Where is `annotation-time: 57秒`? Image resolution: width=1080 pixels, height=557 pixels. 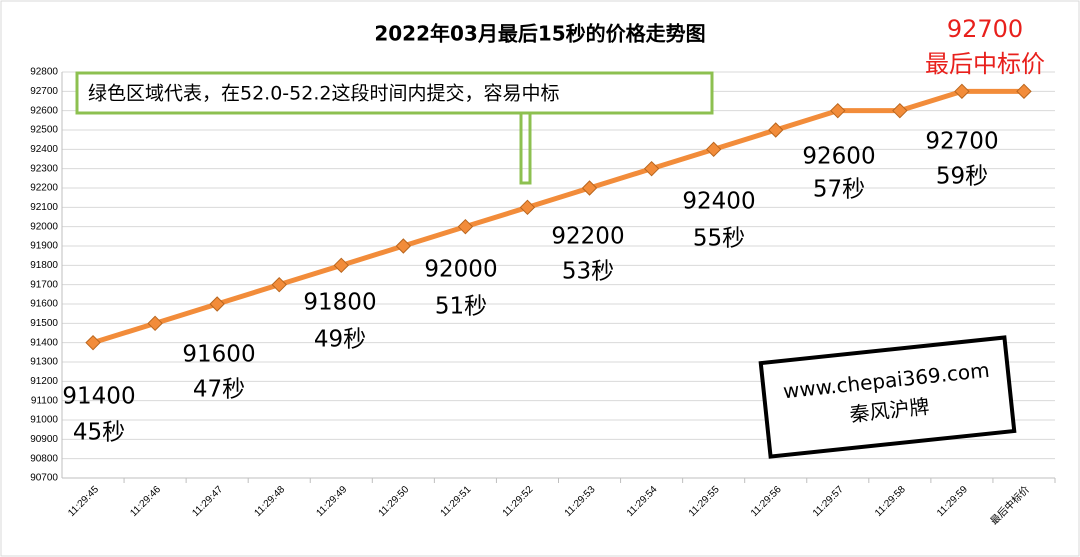
annotation-time: 57秒 is located at coordinates (839, 190).